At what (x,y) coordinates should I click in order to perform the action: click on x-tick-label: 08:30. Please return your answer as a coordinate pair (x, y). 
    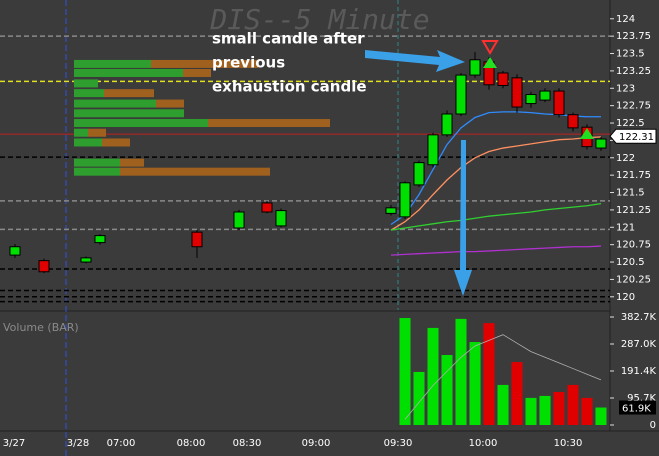
    Looking at the image, I should click on (247, 443).